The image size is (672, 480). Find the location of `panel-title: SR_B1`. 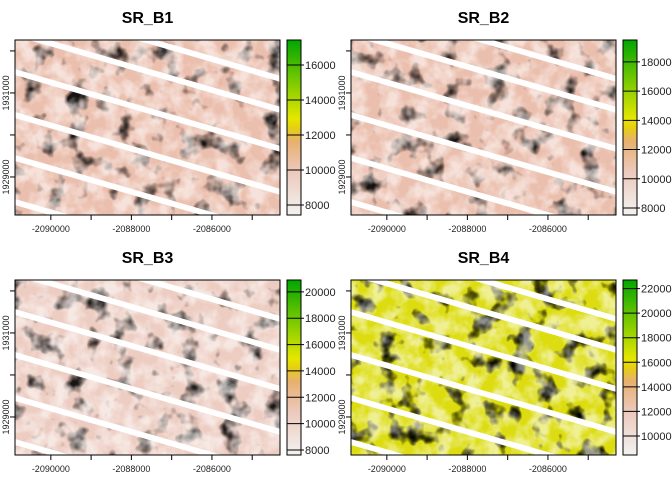

panel-title: SR_B1 is located at coordinates (148, 18).